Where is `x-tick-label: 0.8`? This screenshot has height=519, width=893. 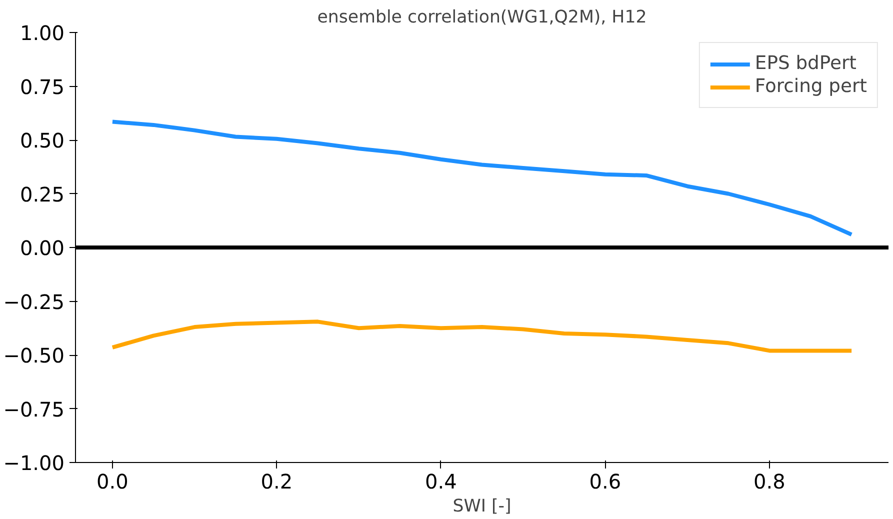 x-tick-label: 0.8 is located at coordinates (770, 482).